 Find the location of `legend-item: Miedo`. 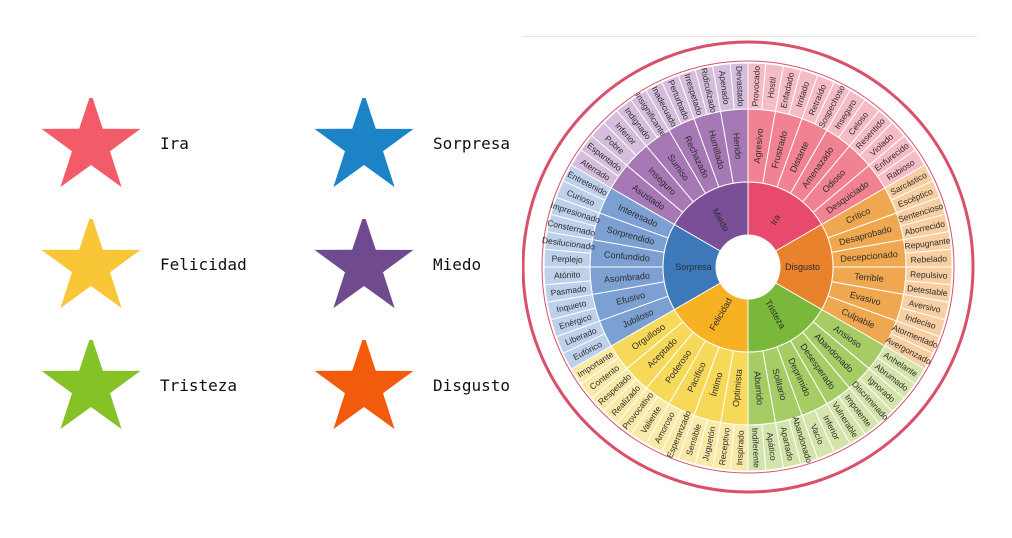

legend-item: Miedo is located at coordinates (397, 264).